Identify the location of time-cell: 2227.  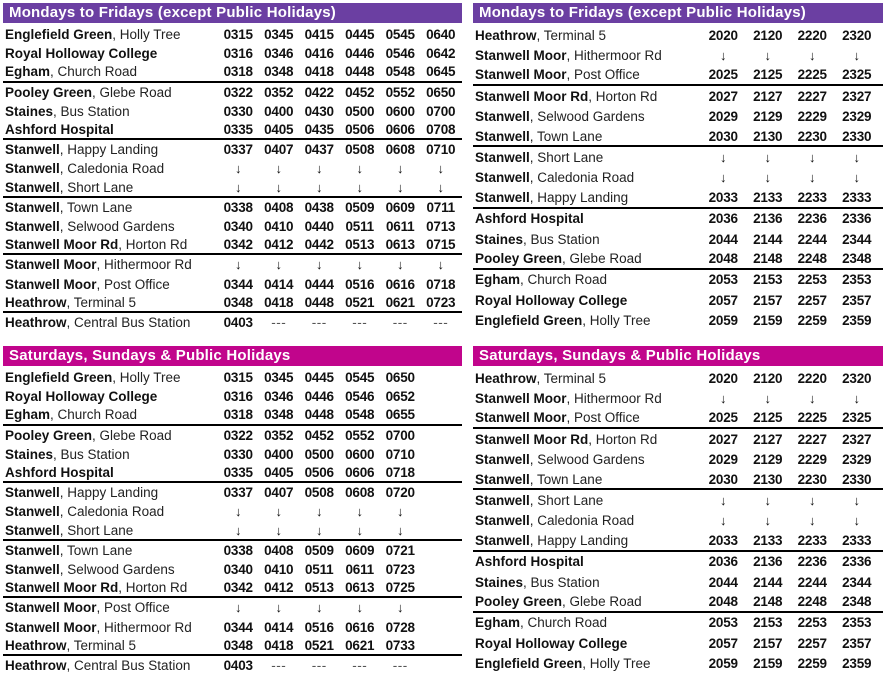
(812, 439).